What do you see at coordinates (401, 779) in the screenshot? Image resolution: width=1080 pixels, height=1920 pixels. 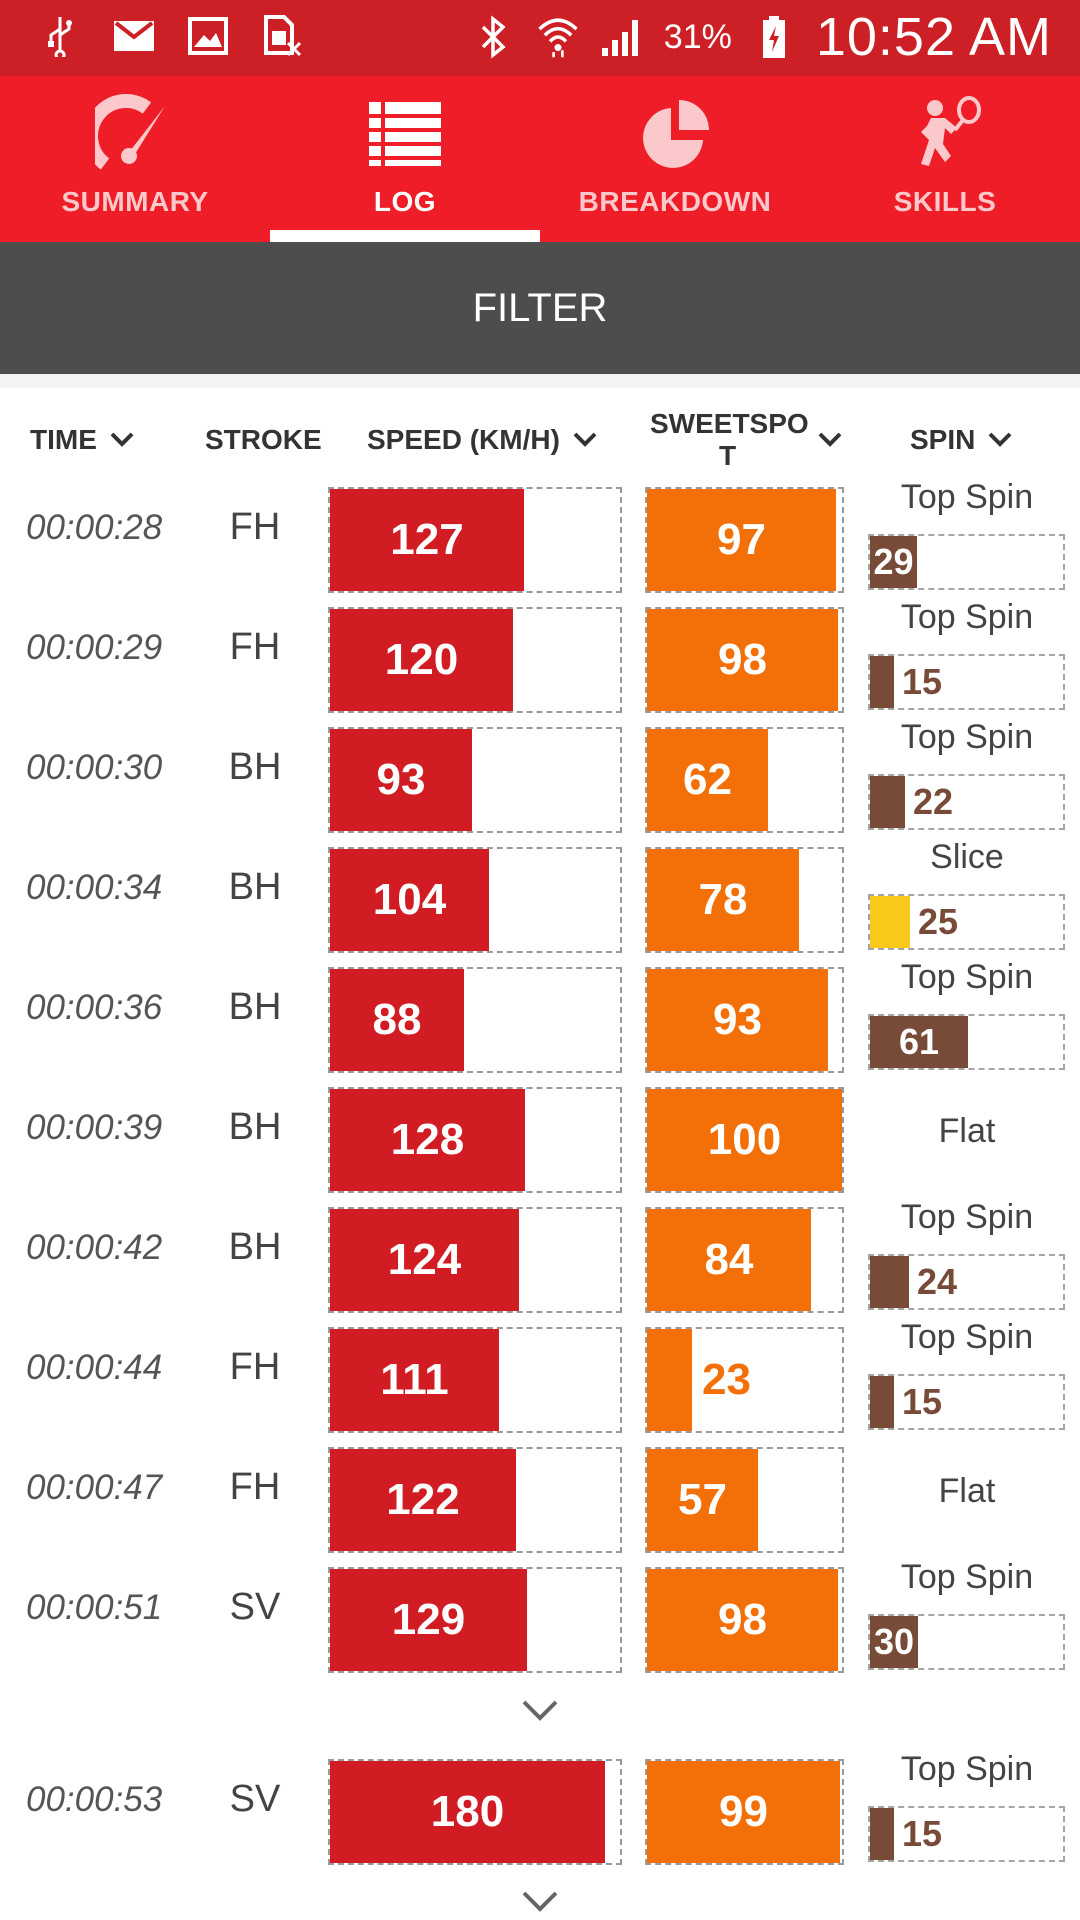 I see `speed-value: 93` at bounding box center [401, 779].